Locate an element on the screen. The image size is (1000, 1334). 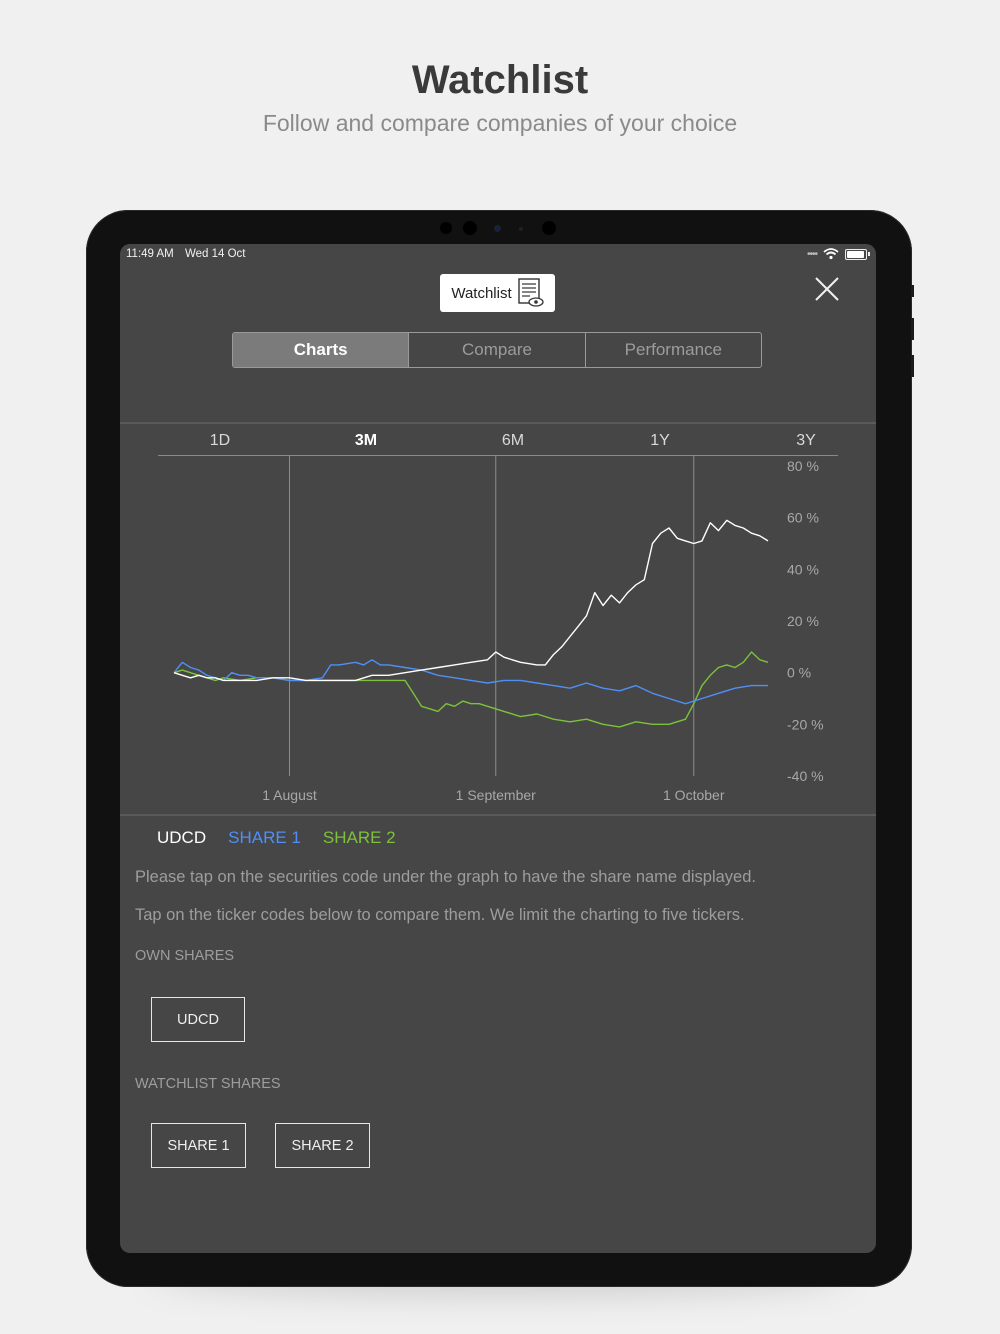
y-tick-label: 0 % is located at coordinates (799, 673).